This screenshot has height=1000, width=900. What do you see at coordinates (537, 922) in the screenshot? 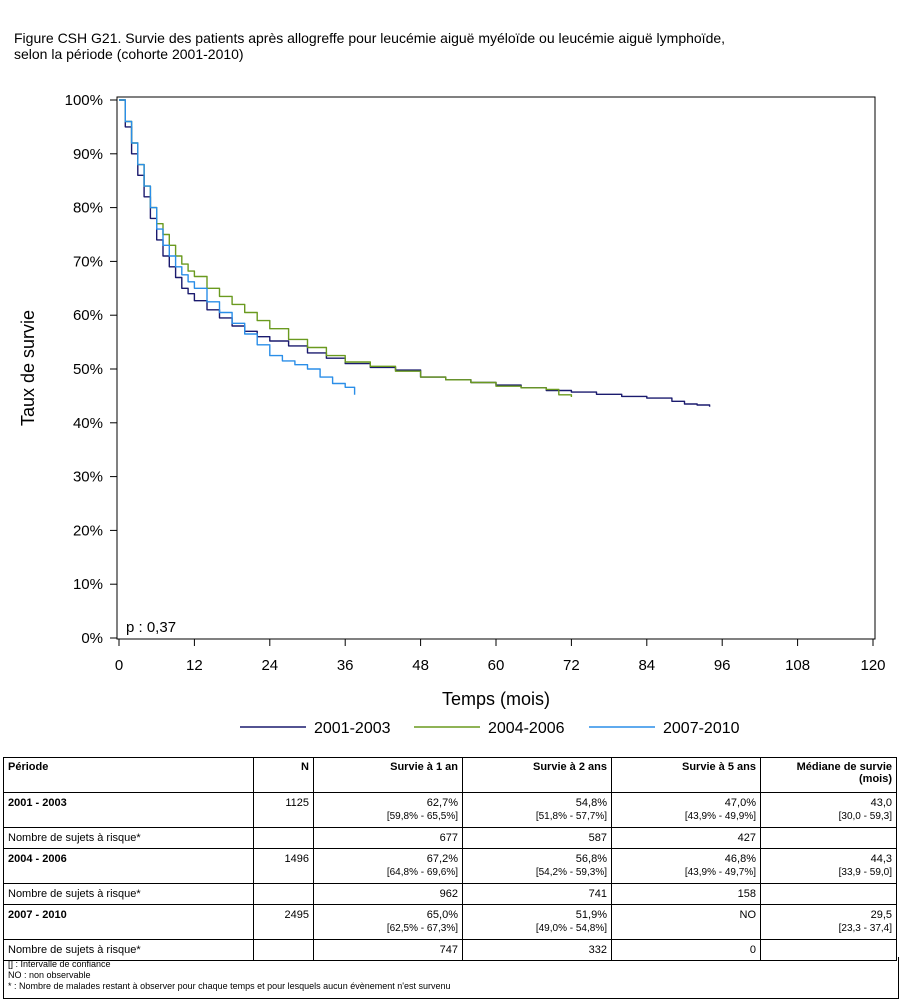
I see `survival-2y-cell: 51,9% [49,0% - 54,8%]` at bounding box center [537, 922].